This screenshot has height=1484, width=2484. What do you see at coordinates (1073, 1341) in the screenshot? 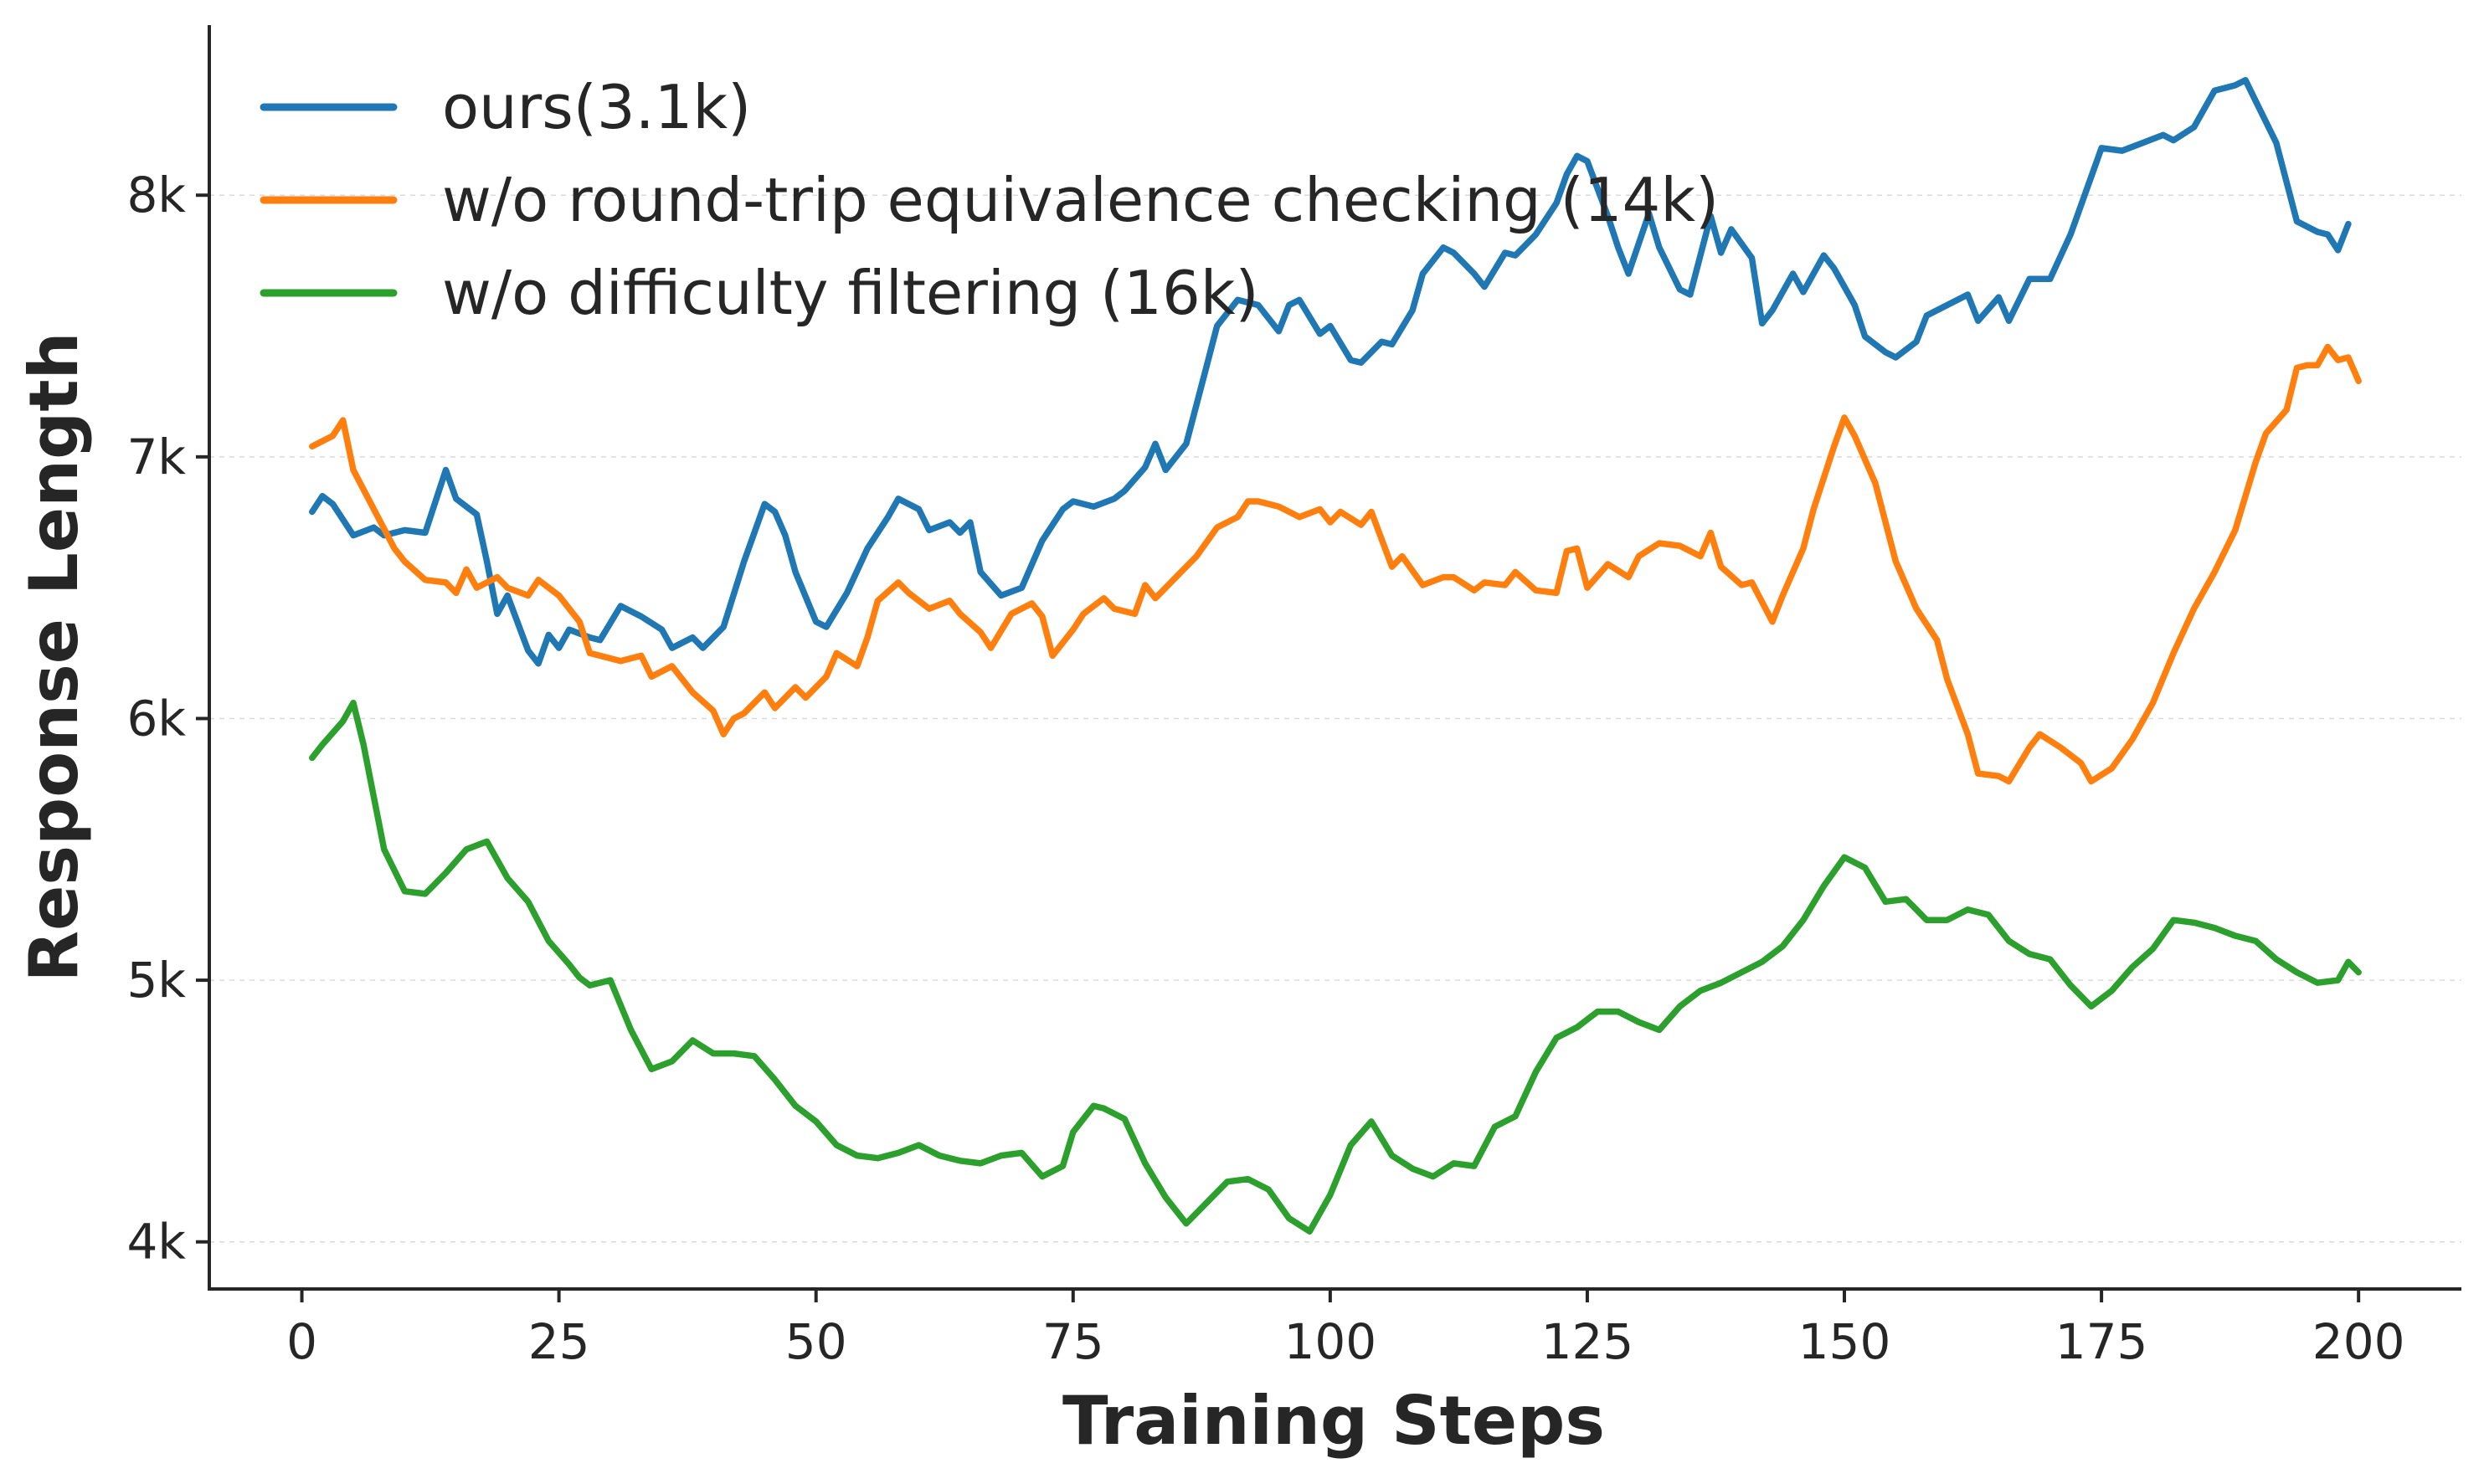
I see `x-tick-label: 75` at bounding box center [1073, 1341].